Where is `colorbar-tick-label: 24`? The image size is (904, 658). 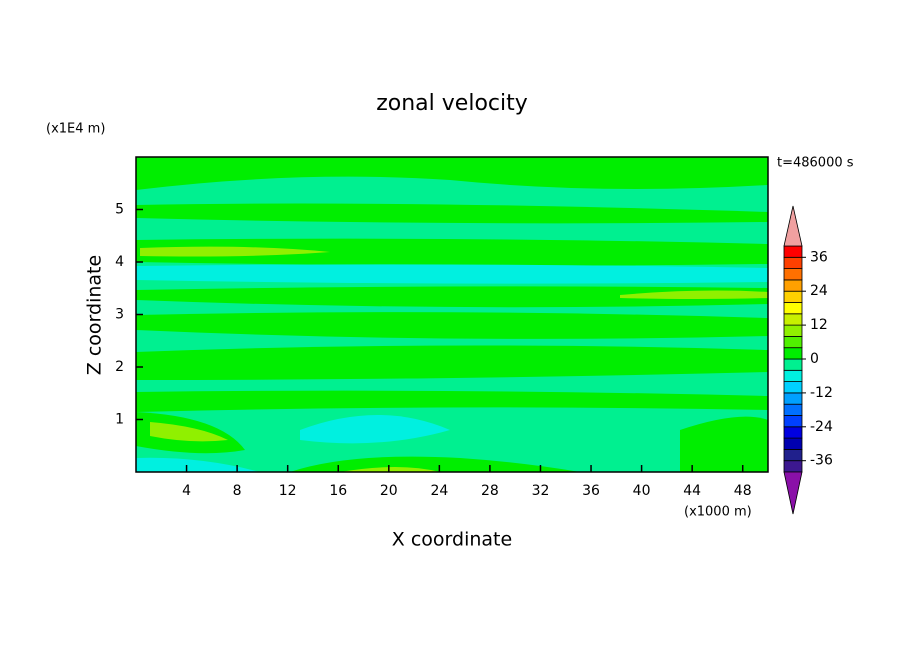 colorbar-tick-label: 24 is located at coordinates (819, 291).